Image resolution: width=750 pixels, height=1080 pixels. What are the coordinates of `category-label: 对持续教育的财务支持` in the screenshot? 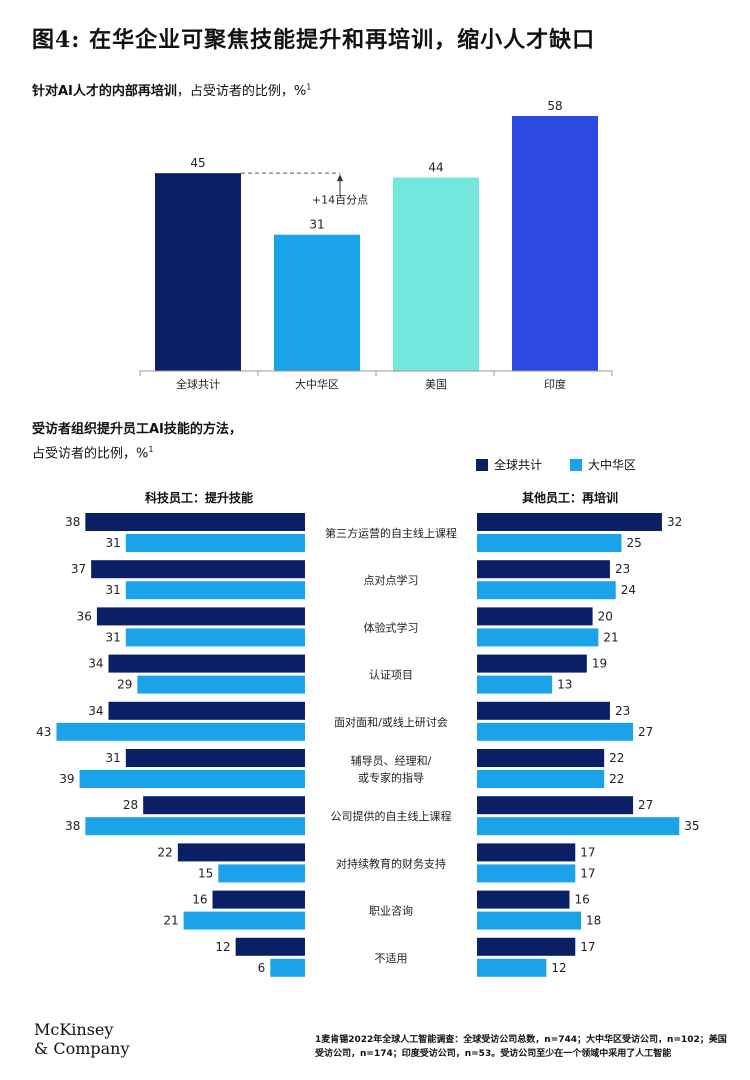 It's located at (391, 863).